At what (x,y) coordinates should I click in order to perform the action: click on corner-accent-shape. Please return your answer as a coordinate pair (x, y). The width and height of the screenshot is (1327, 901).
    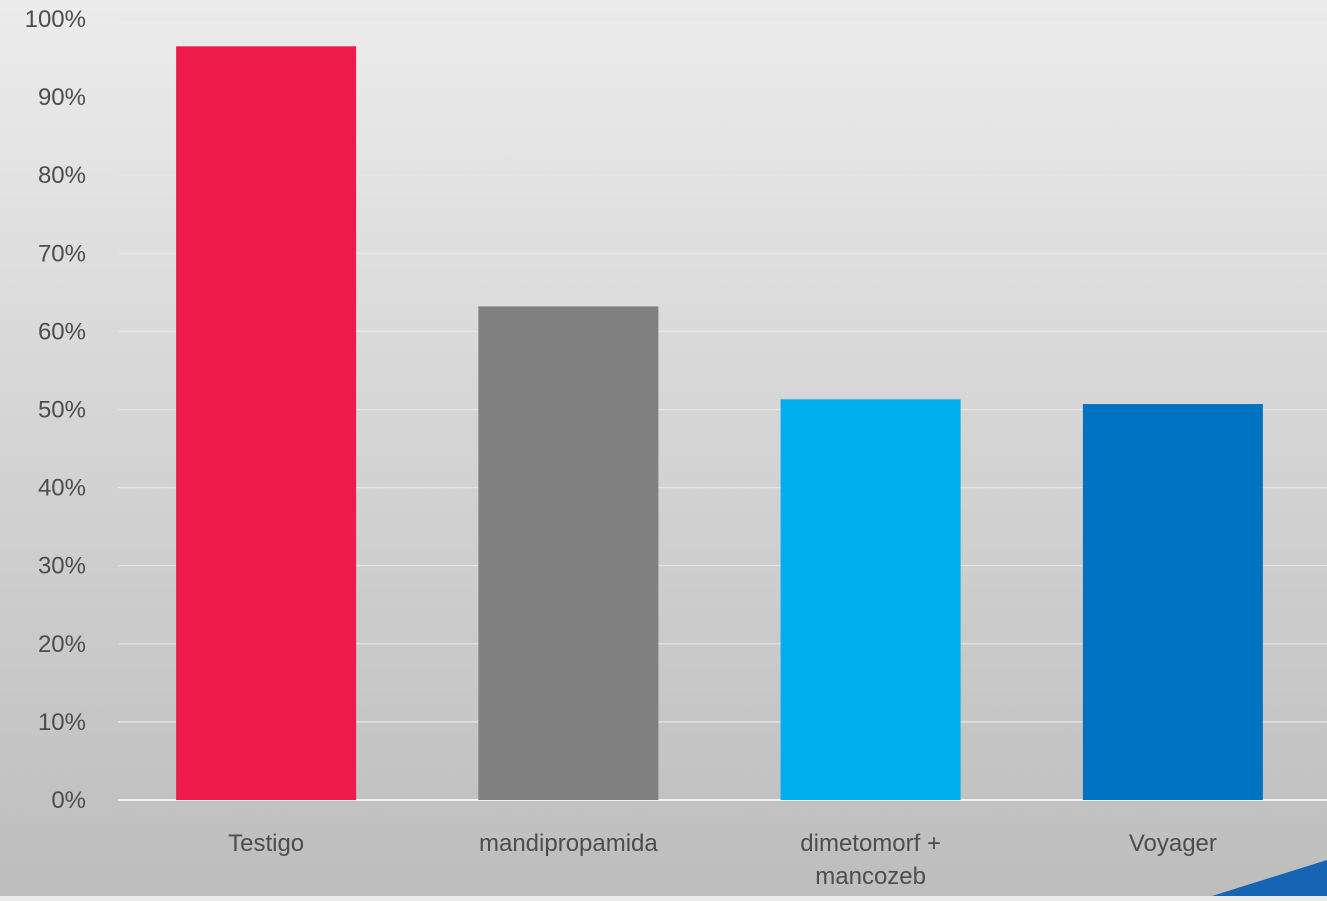
    Looking at the image, I should click on (1269, 878).